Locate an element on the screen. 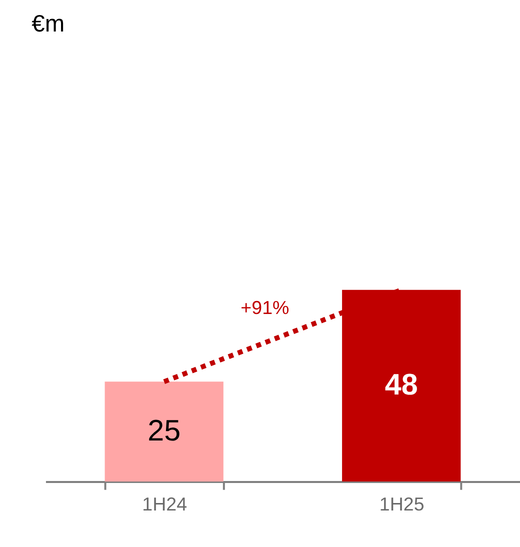 This screenshot has width=520, height=547. data-label: 48 is located at coordinates (401, 385).